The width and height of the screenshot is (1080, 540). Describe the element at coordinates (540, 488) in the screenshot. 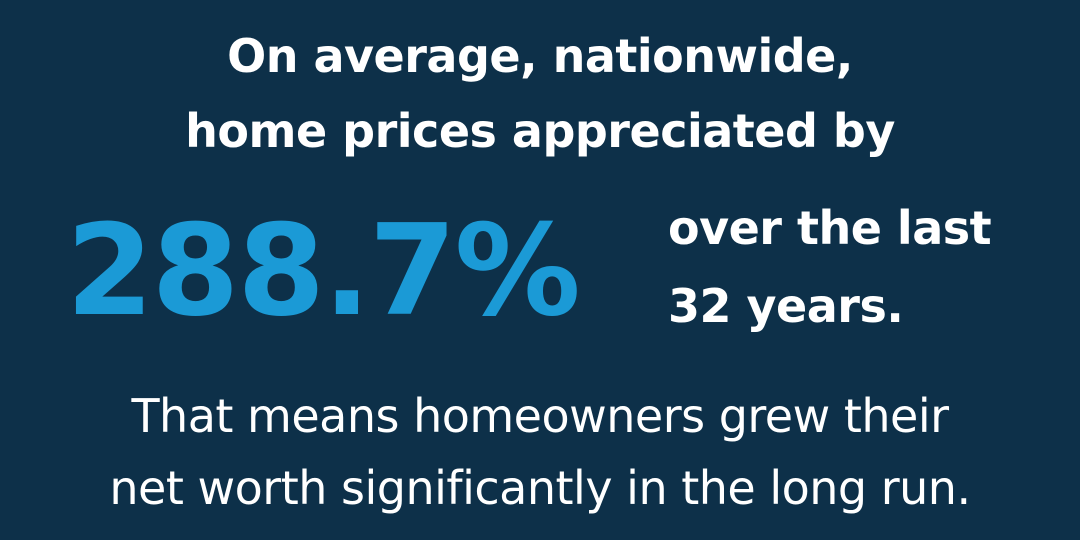

I see `conclusion-line-2: net worth significantly in the long run.` at that location.